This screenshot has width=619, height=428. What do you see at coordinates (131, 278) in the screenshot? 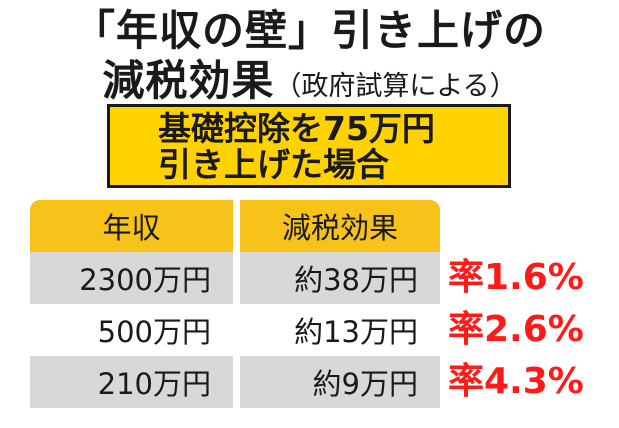
I see `income-cell: 2300万円` at bounding box center [131, 278].